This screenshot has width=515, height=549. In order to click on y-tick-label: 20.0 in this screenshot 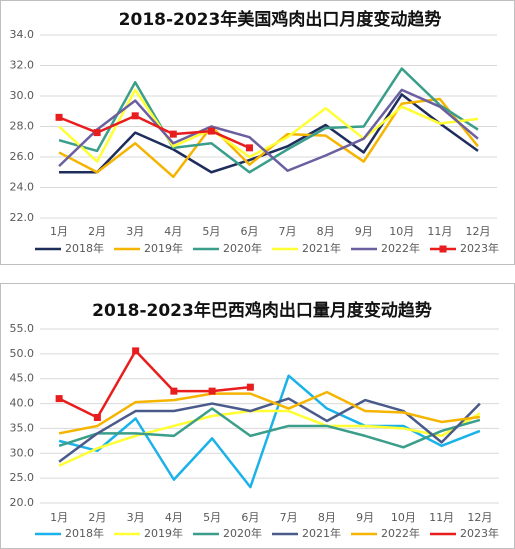, I will do `click(22, 502)`.